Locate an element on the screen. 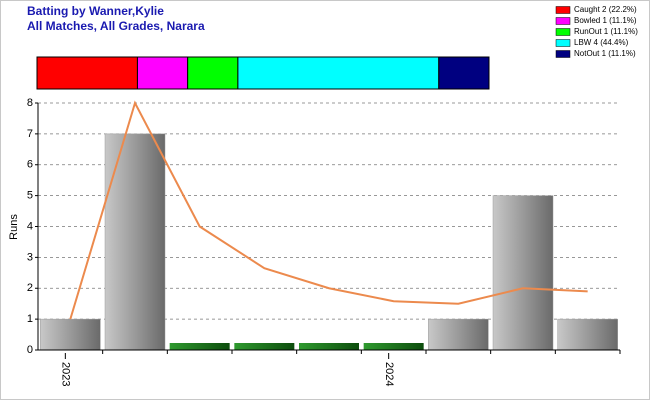  y-tick-label: 8 is located at coordinates (30, 103).